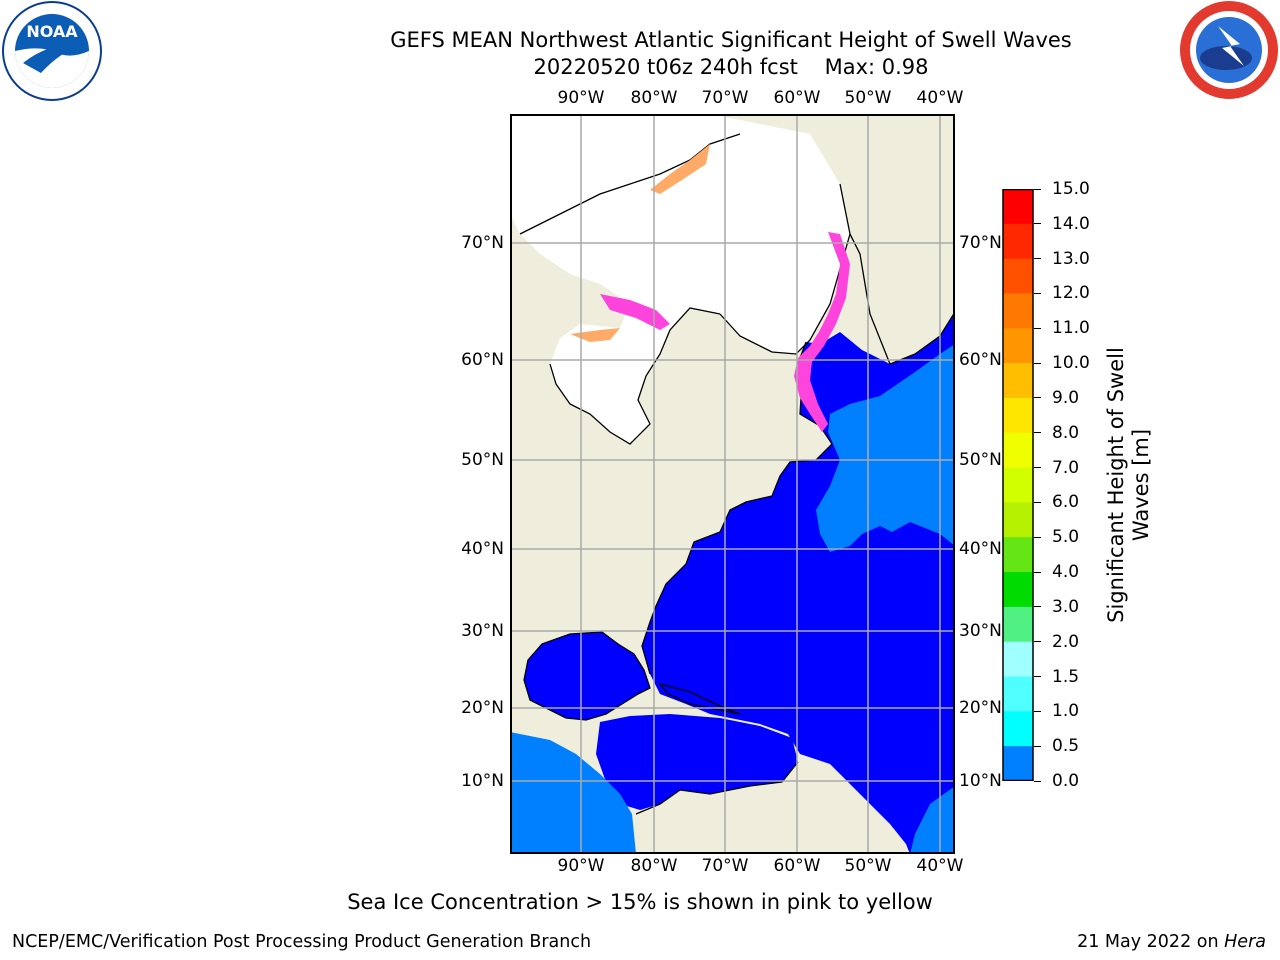 The height and width of the screenshot is (960, 1280). I want to click on lat-label-left-10n: 10°N, so click(482, 781).